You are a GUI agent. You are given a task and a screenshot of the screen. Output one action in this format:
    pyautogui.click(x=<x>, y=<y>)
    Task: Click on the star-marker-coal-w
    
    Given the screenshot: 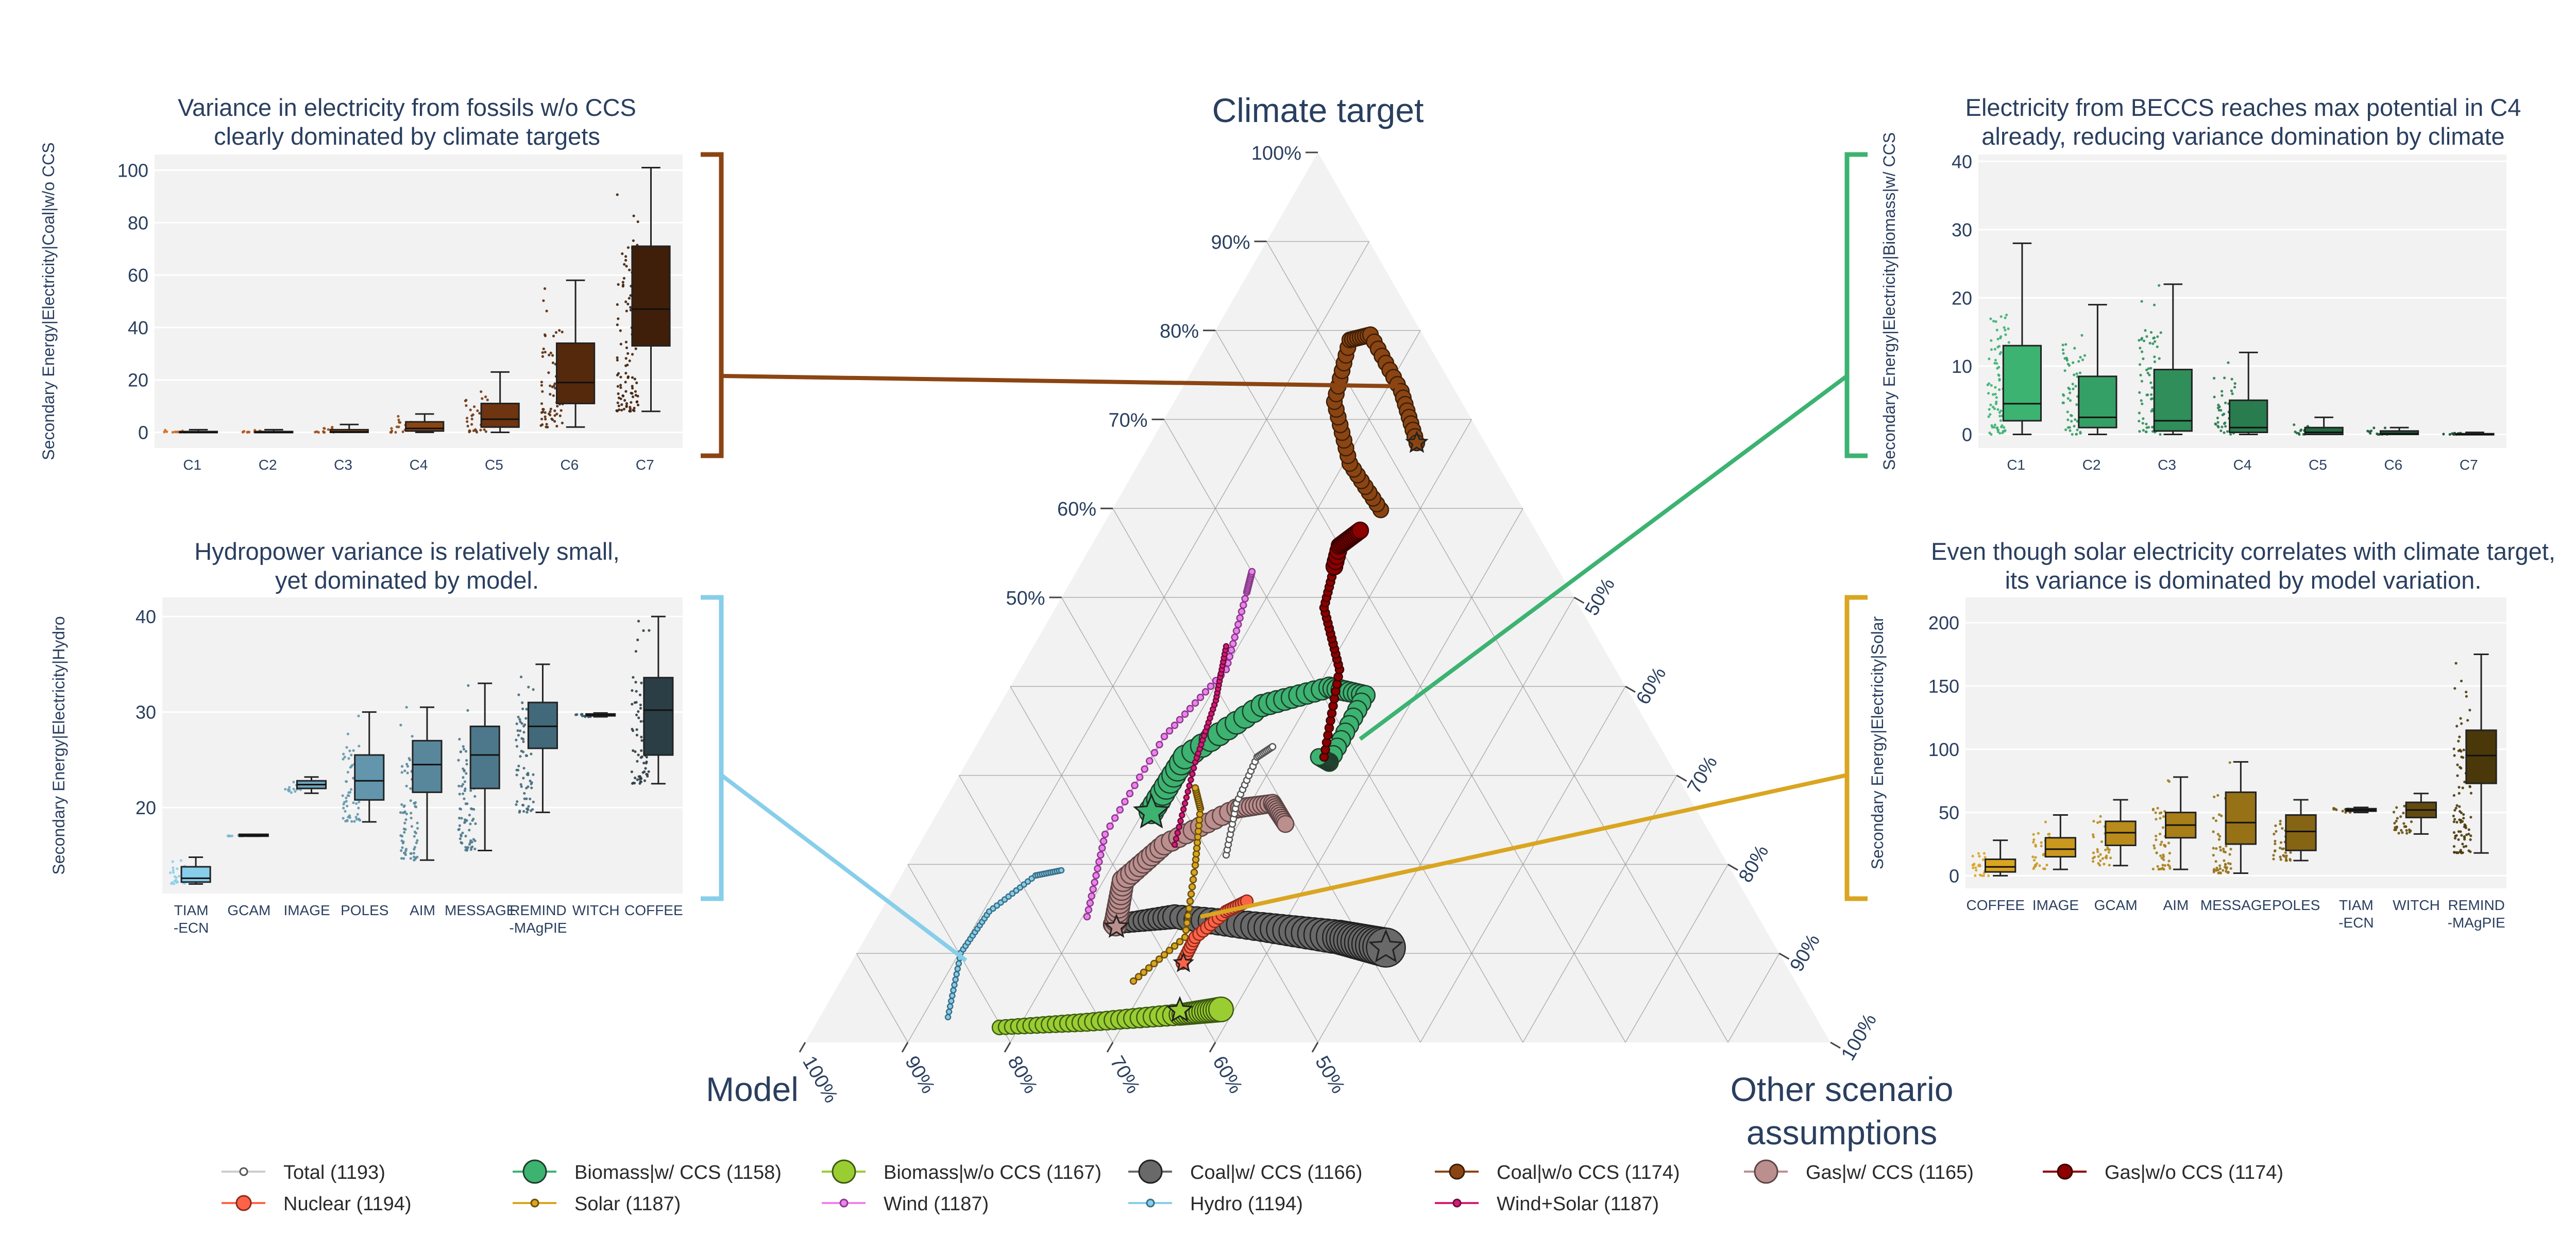 What is the action you would take?
    pyautogui.click(x=1386, y=946)
    